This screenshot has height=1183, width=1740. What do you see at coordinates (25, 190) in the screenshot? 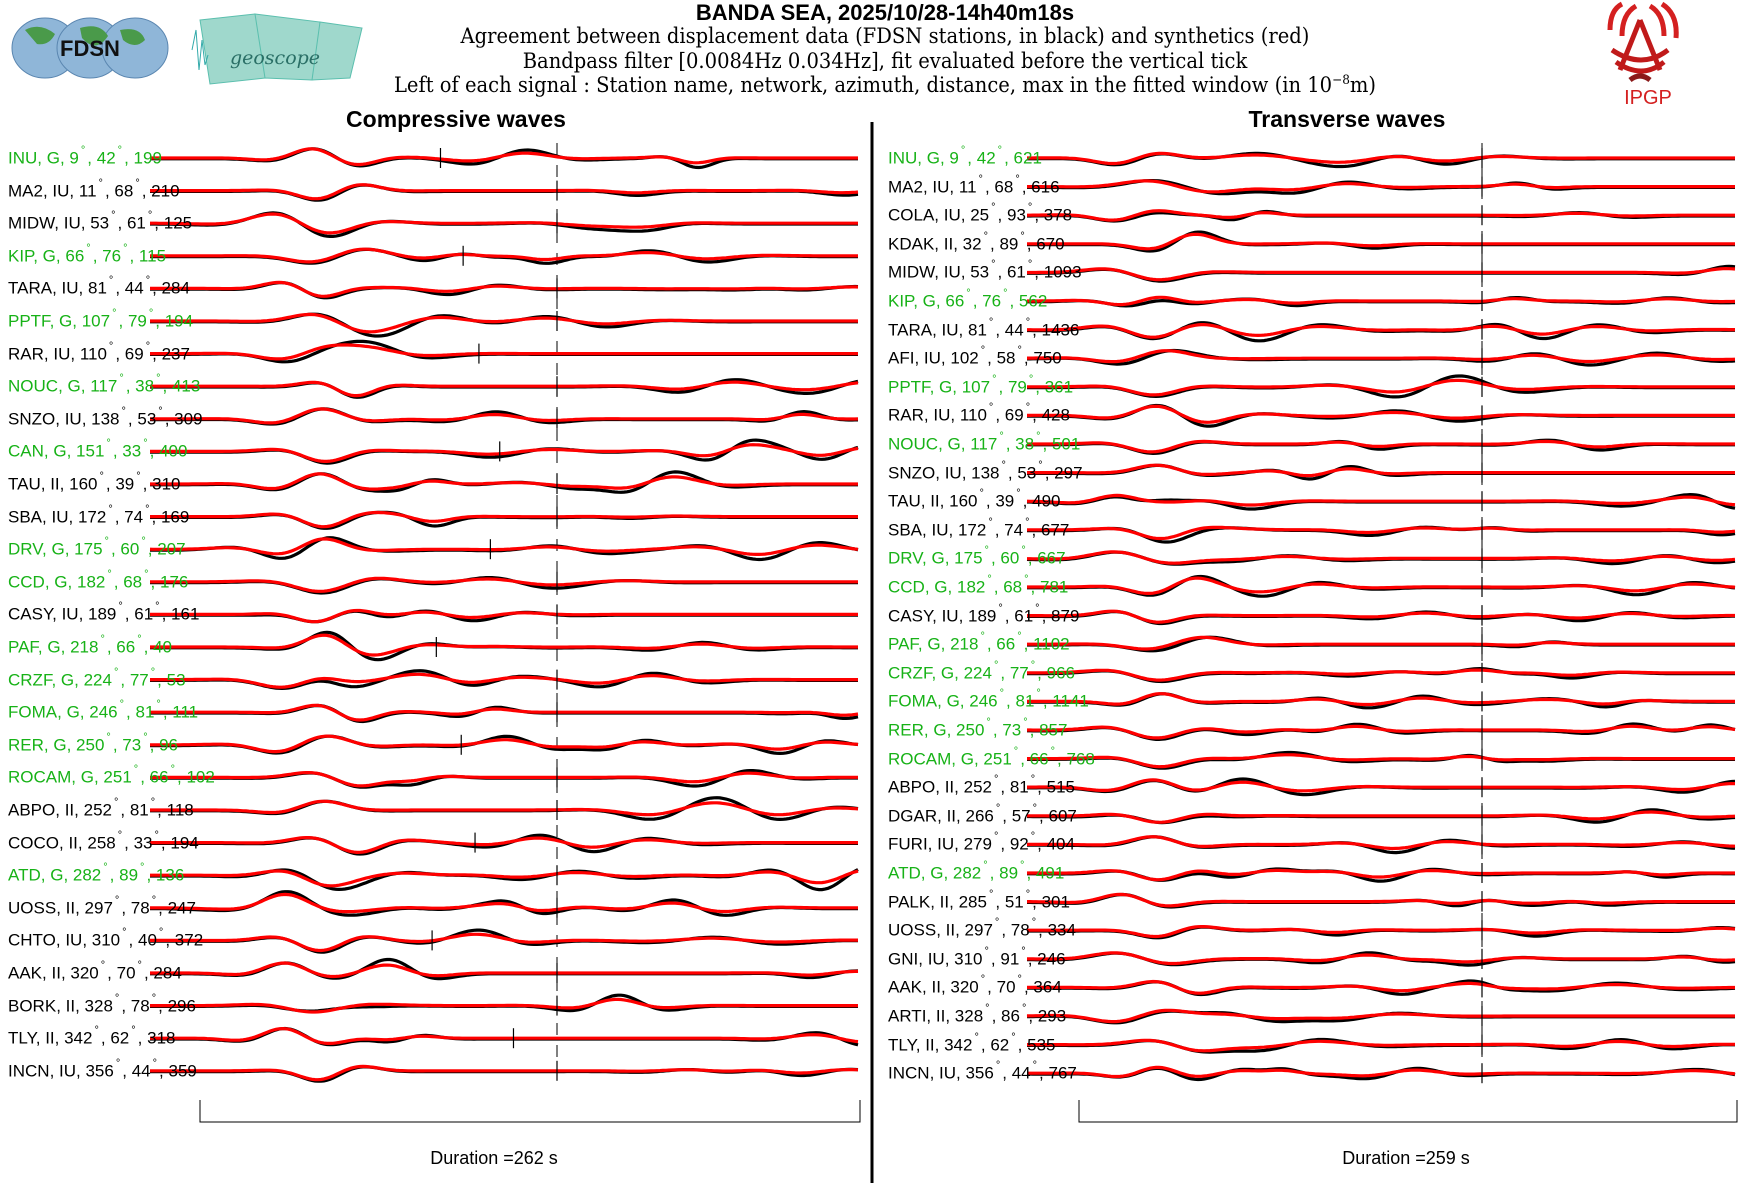
I see `station-name: MA2` at bounding box center [25, 190].